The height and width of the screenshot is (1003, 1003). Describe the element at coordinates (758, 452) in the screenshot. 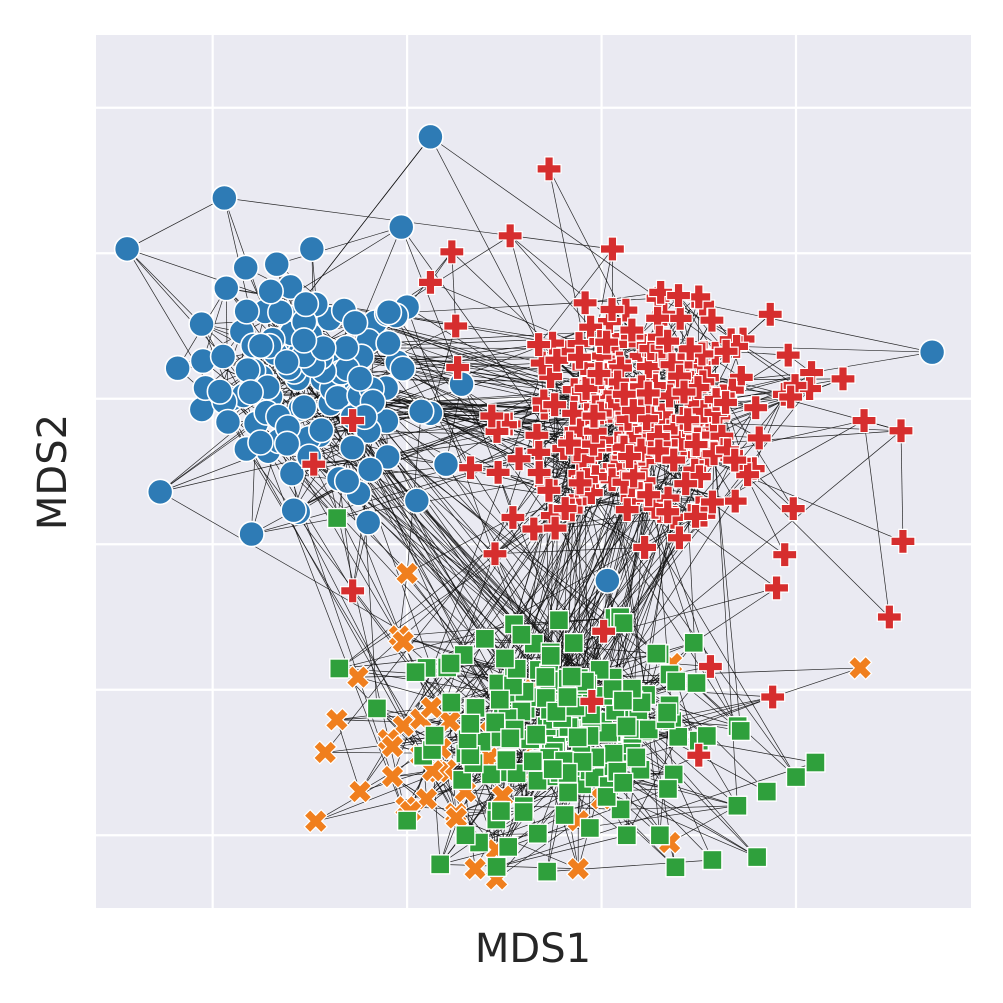

I see `edge-1932` at that location.